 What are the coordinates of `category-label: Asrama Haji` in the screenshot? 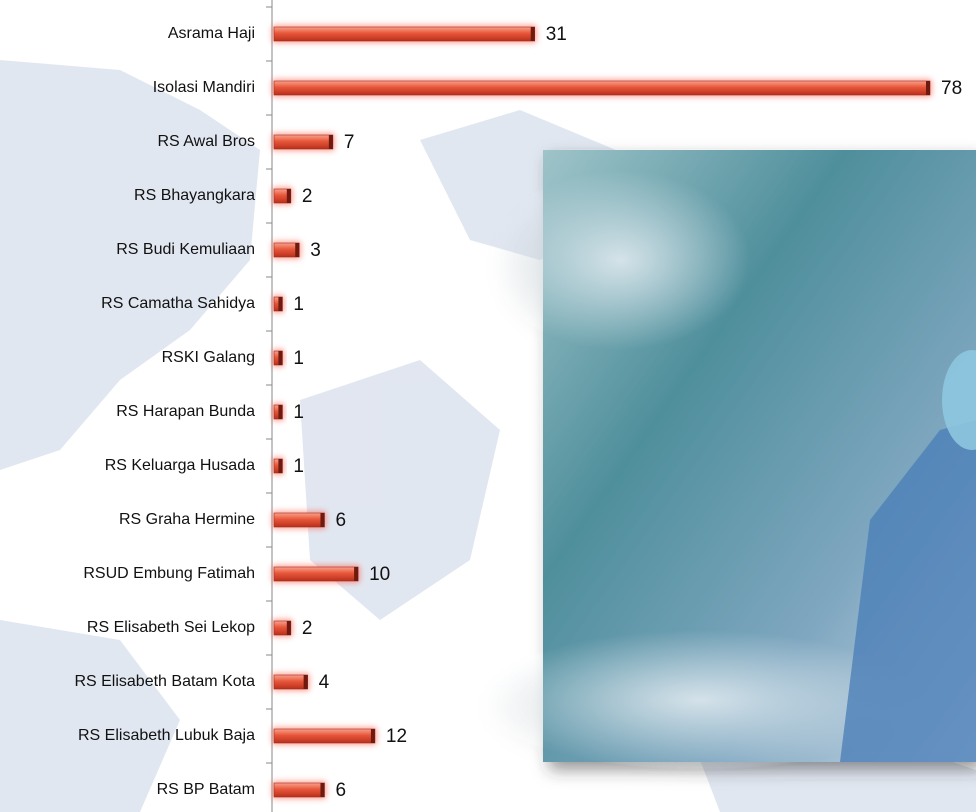 It's located at (211, 33).